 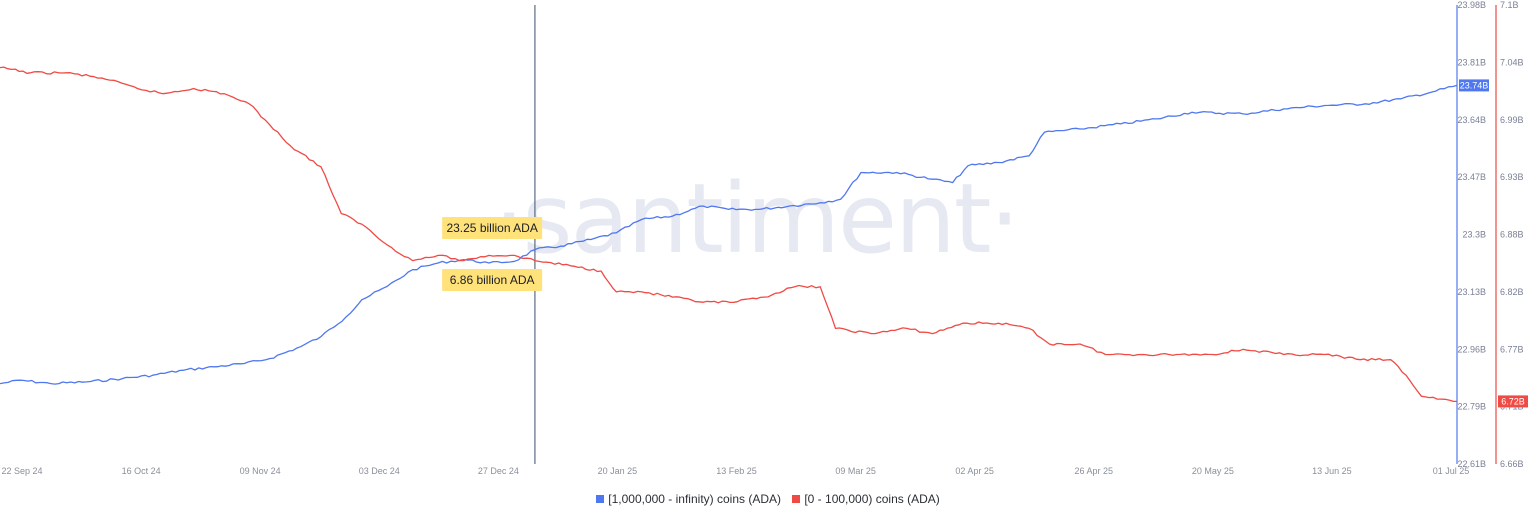 What do you see at coordinates (1512, 292) in the screenshot?
I see `right-tick-label: 6.82B` at bounding box center [1512, 292].